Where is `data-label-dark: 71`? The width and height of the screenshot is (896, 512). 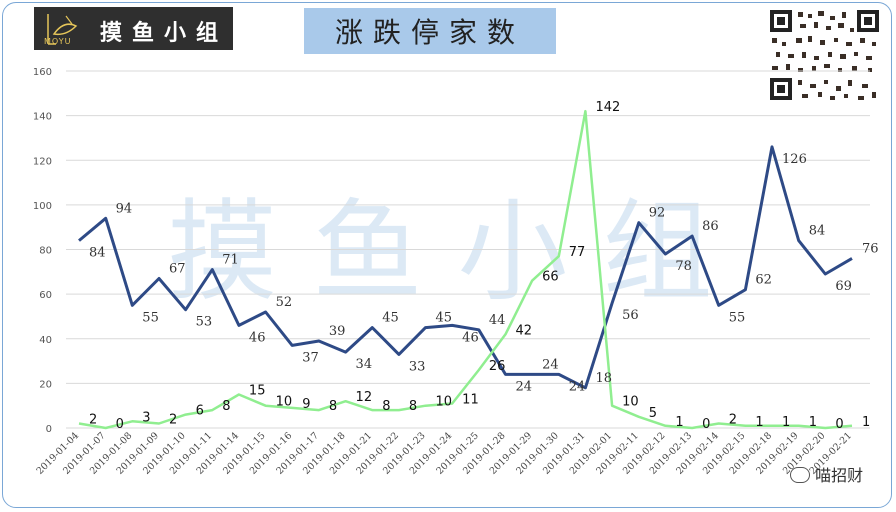
data-label-dark: 71 is located at coordinates (230, 260).